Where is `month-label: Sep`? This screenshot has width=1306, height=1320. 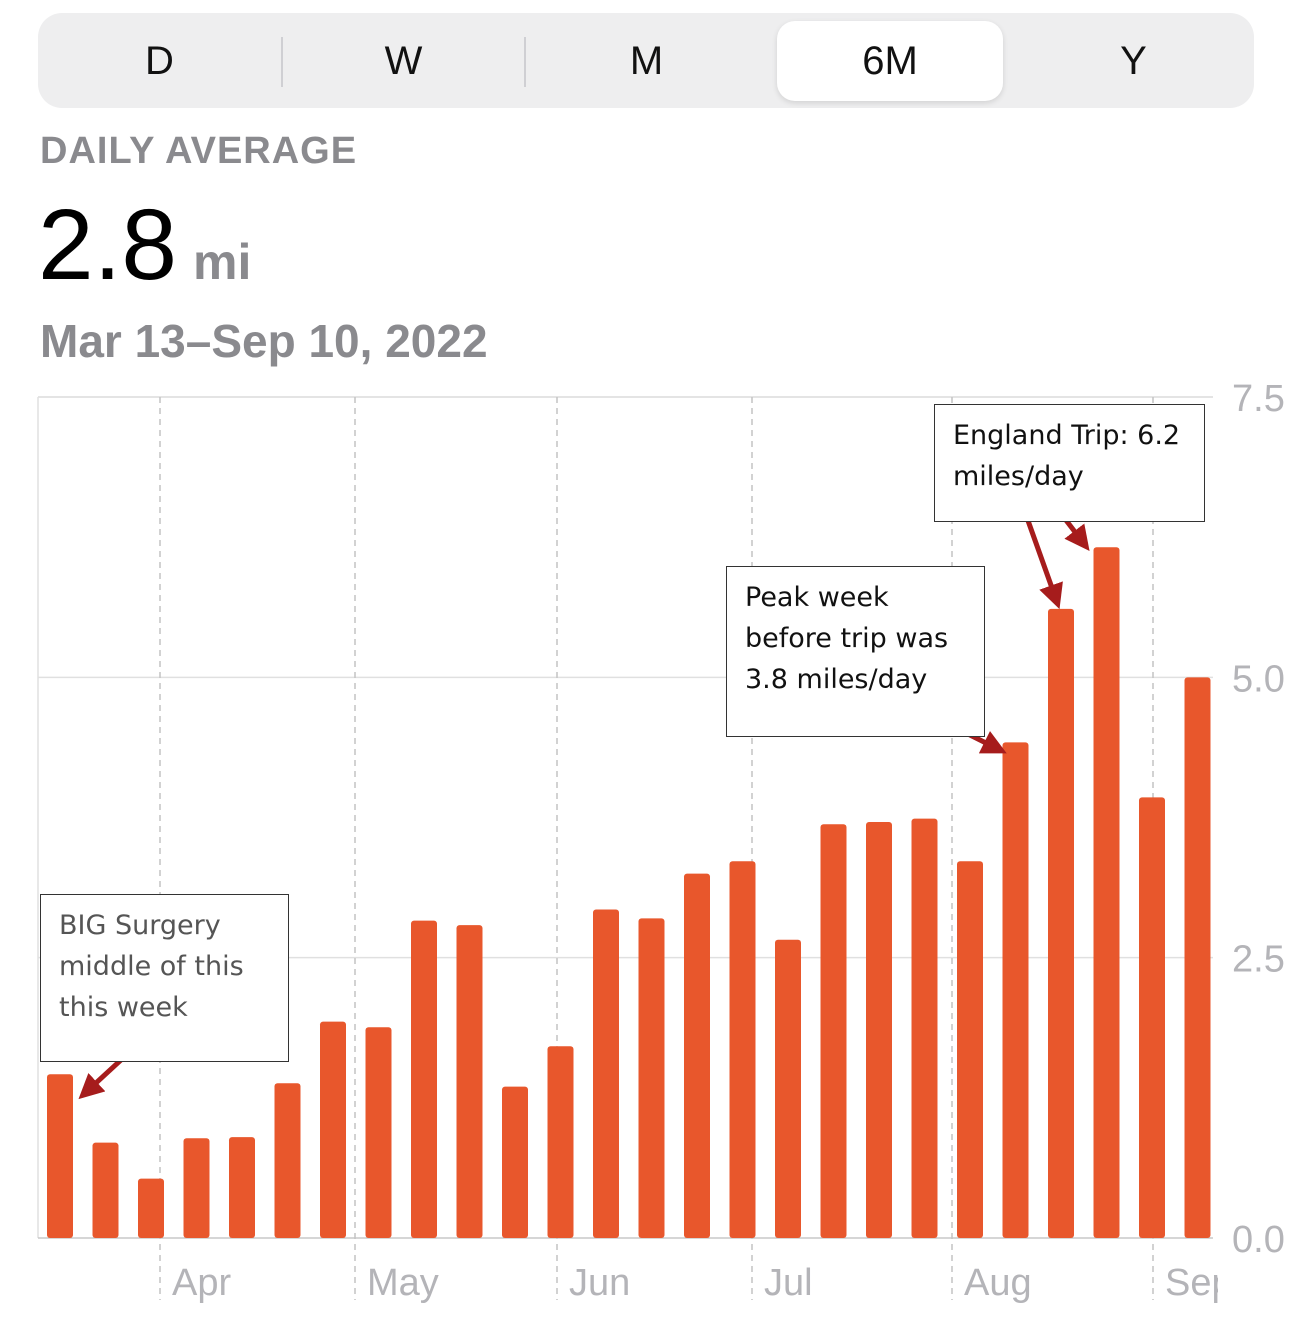
month-label: Sep is located at coordinates (1199, 1283).